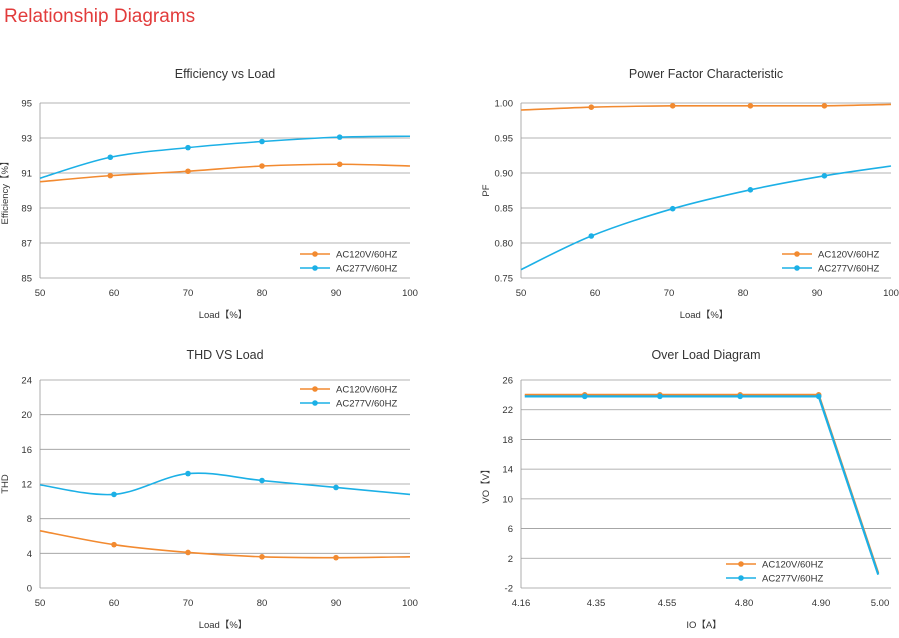  Describe the element at coordinates (504, 244) in the screenshot. I see `y-tick-label: 0.80` at that location.